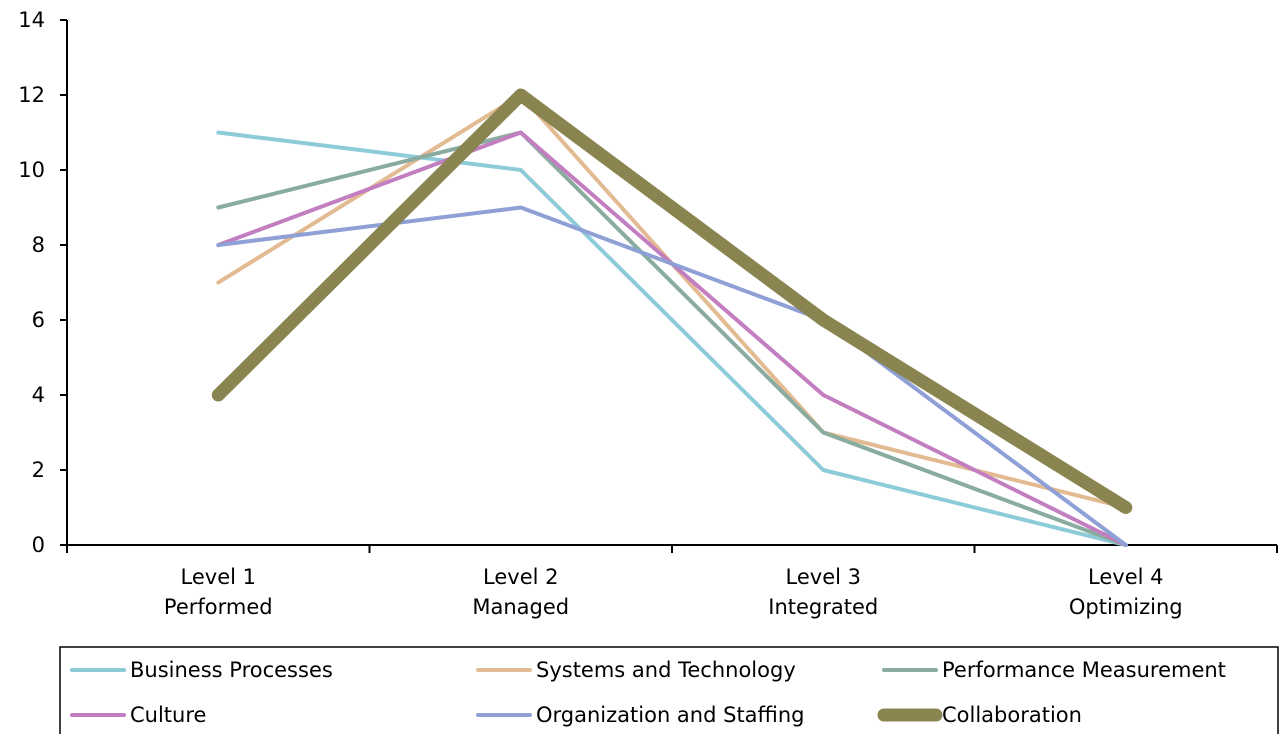 The image size is (1280, 734). What do you see at coordinates (666, 670) in the screenshot?
I see `legend-label-systems-and-technology: Systems and Technology` at bounding box center [666, 670].